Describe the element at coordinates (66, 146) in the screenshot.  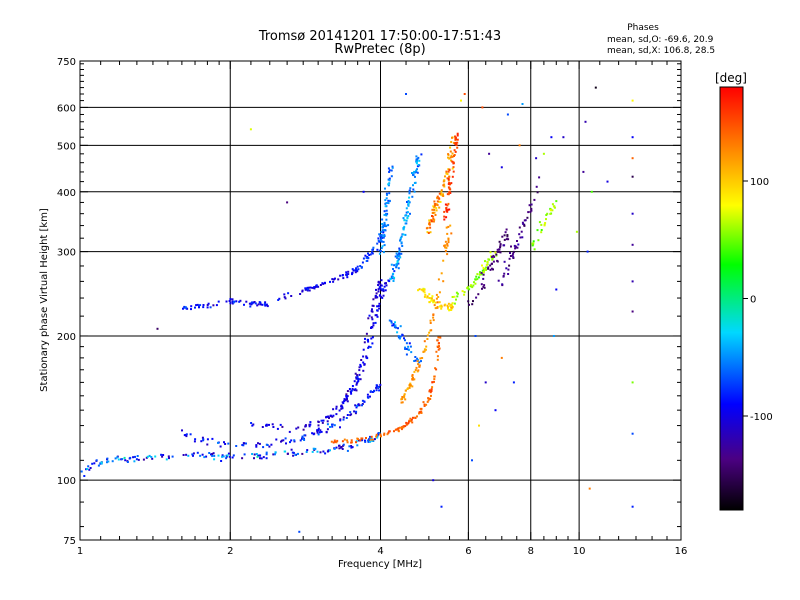
I see `y-tick-label: 500` at that location.